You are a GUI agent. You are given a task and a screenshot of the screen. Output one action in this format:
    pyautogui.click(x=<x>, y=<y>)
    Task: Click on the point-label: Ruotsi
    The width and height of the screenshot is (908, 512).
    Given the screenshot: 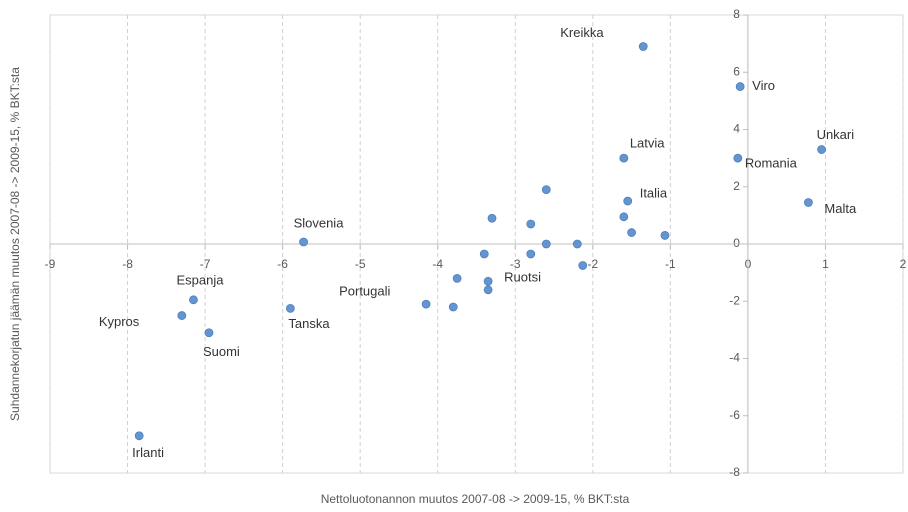 What is the action you would take?
    pyautogui.click(x=522, y=277)
    